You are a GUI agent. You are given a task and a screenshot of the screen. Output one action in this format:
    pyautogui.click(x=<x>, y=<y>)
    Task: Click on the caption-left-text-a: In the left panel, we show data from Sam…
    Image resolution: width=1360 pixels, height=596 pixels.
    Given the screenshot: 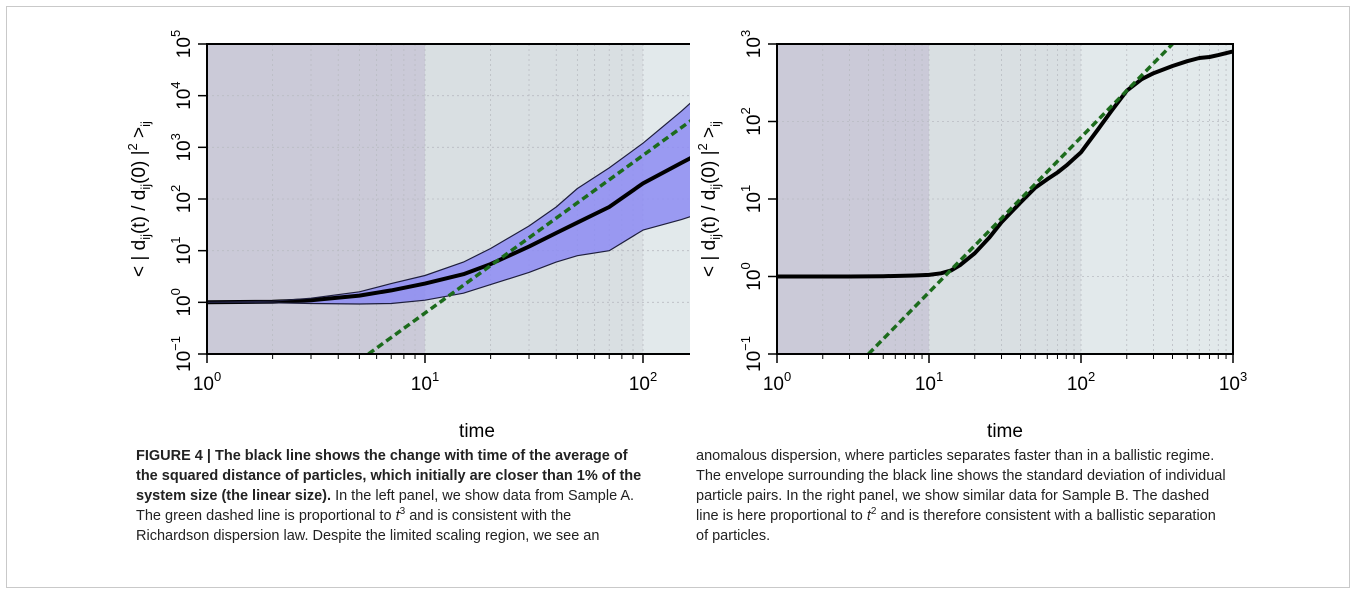 What is the action you would take?
    pyautogui.click(x=385, y=506)
    